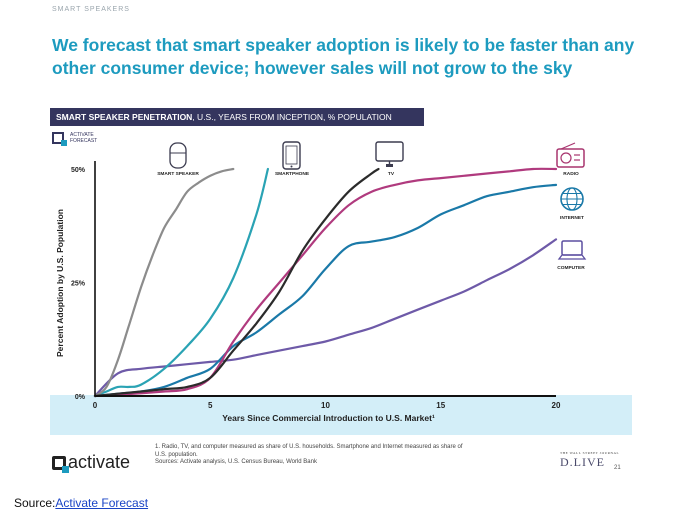 This screenshot has width=676, height=522. Describe the element at coordinates (60, 283) in the screenshot. I see `y-axis-label: Percent Adoption by U.S. Population` at that location.